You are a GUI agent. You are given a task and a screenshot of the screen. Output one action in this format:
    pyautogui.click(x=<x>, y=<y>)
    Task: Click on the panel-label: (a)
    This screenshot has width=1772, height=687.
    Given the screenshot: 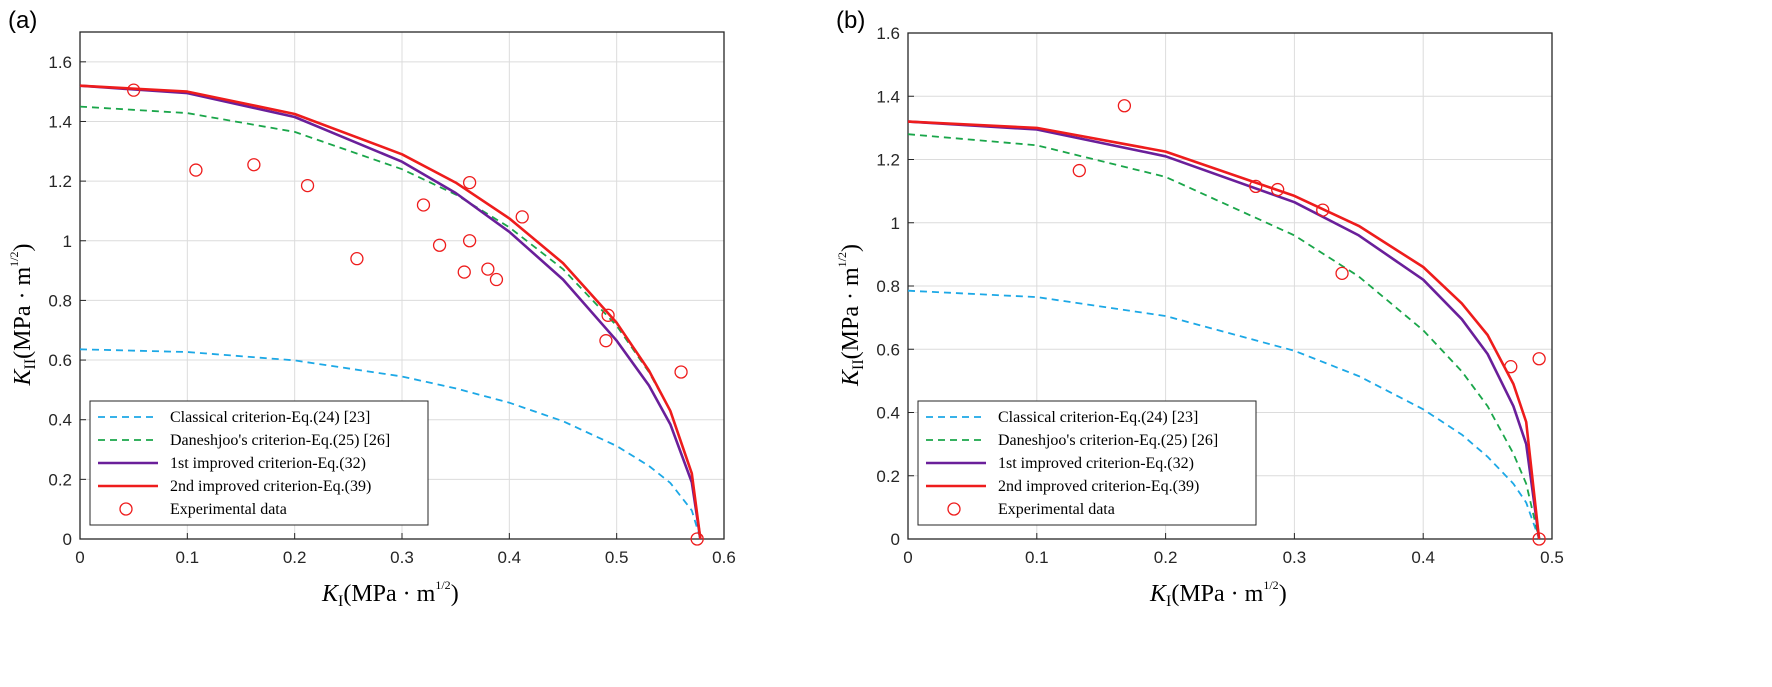 What is the action you would take?
    pyautogui.click(x=22, y=20)
    